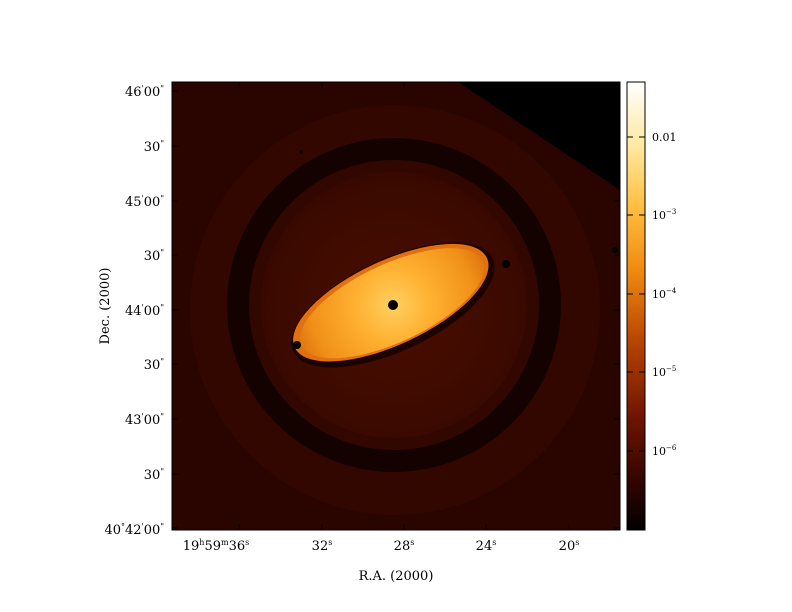 Image resolution: width=792 pixels, height=612 pixels. Describe the element at coordinates (569, 546) in the screenshot. I see `x-tick-label-4: 20s` at that location.